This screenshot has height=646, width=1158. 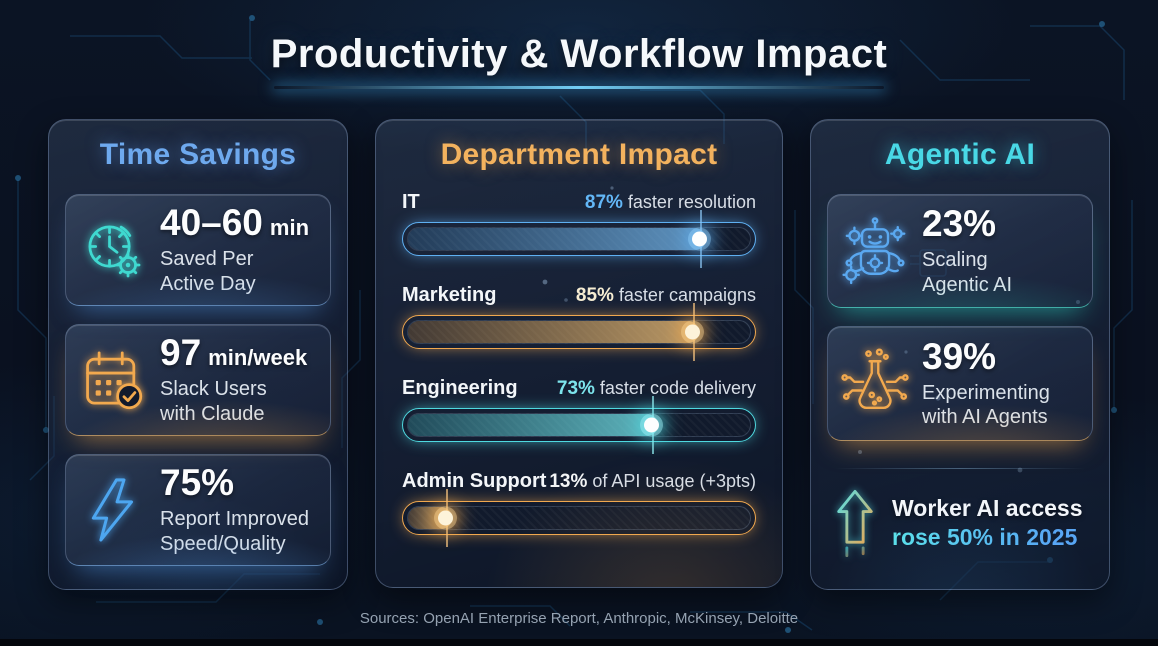 I want to click on stat-card-speed-quality: 75% Report Improved Speed/Quality, so click(x=198, y=510).